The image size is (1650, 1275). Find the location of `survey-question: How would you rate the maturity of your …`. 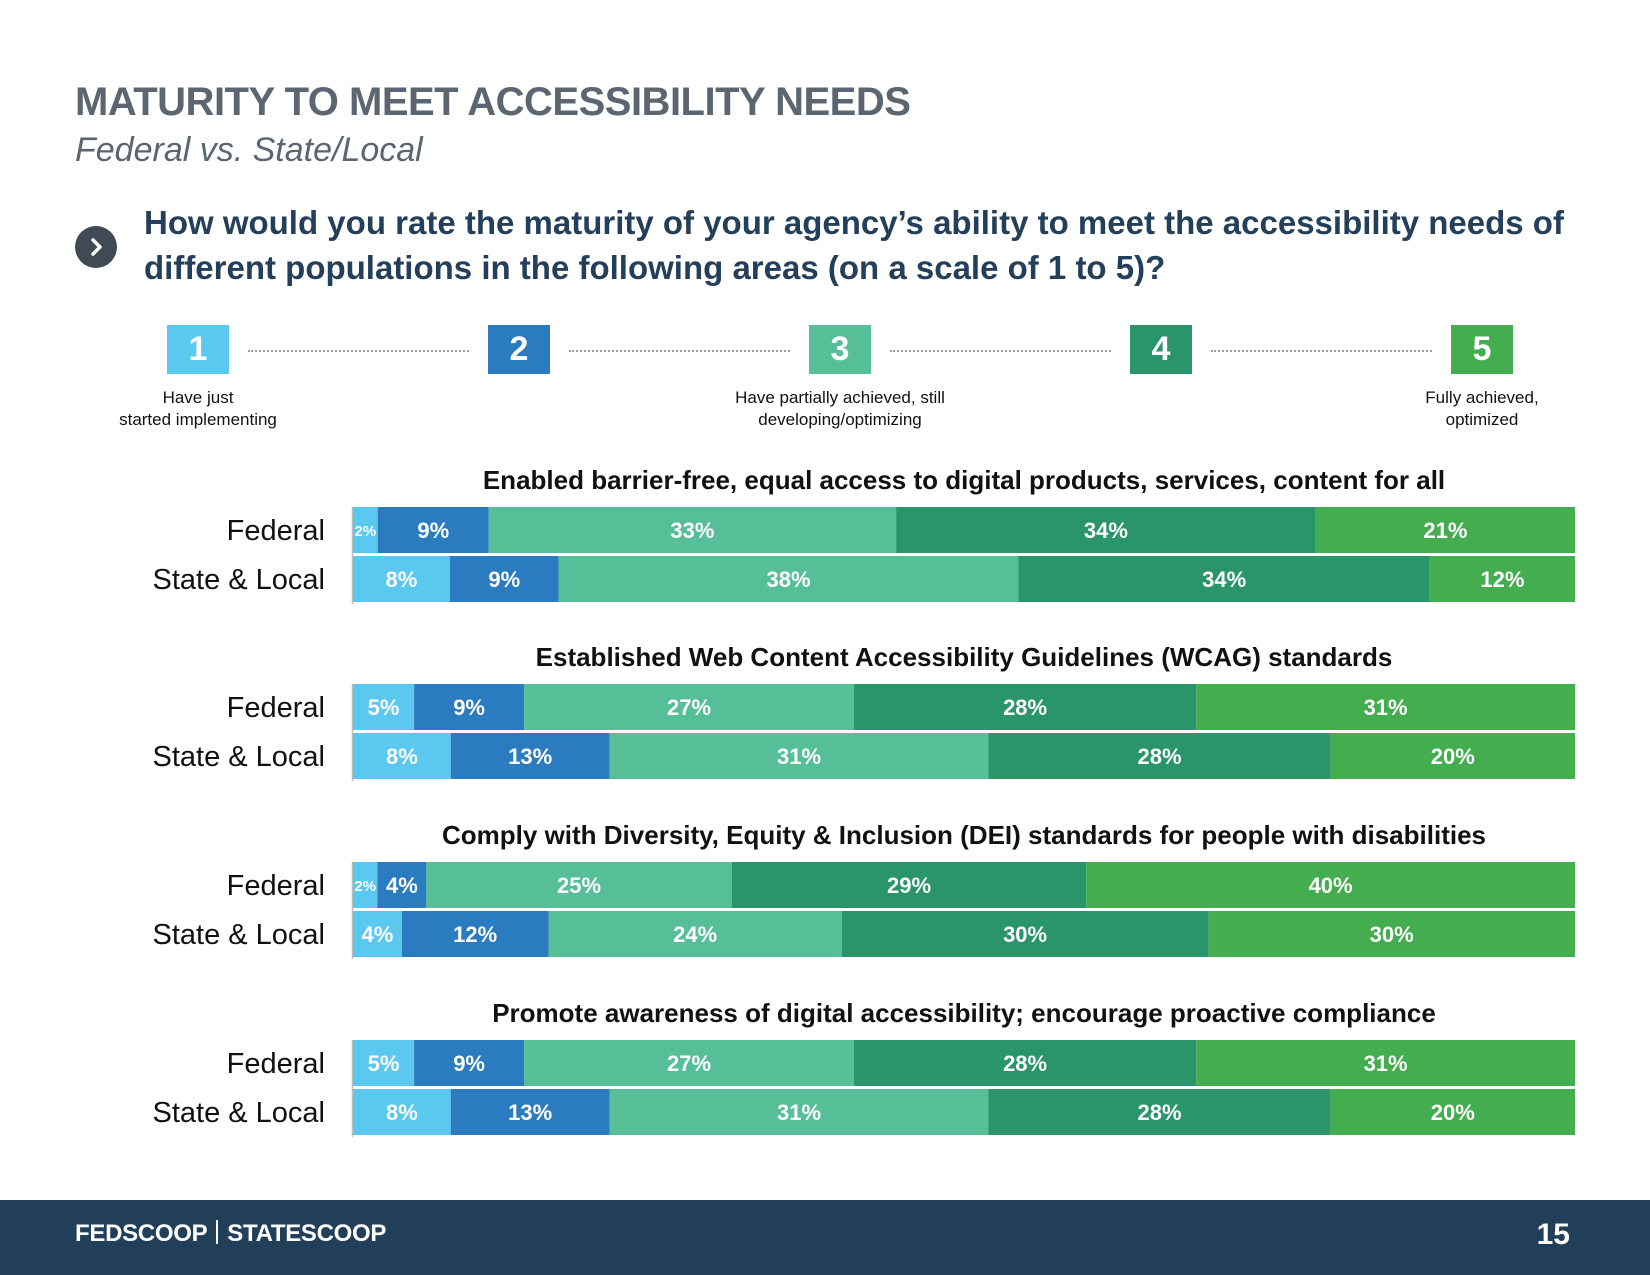

survey-question: How would you rate the maturity of your … is located at coordinates (854, 245).